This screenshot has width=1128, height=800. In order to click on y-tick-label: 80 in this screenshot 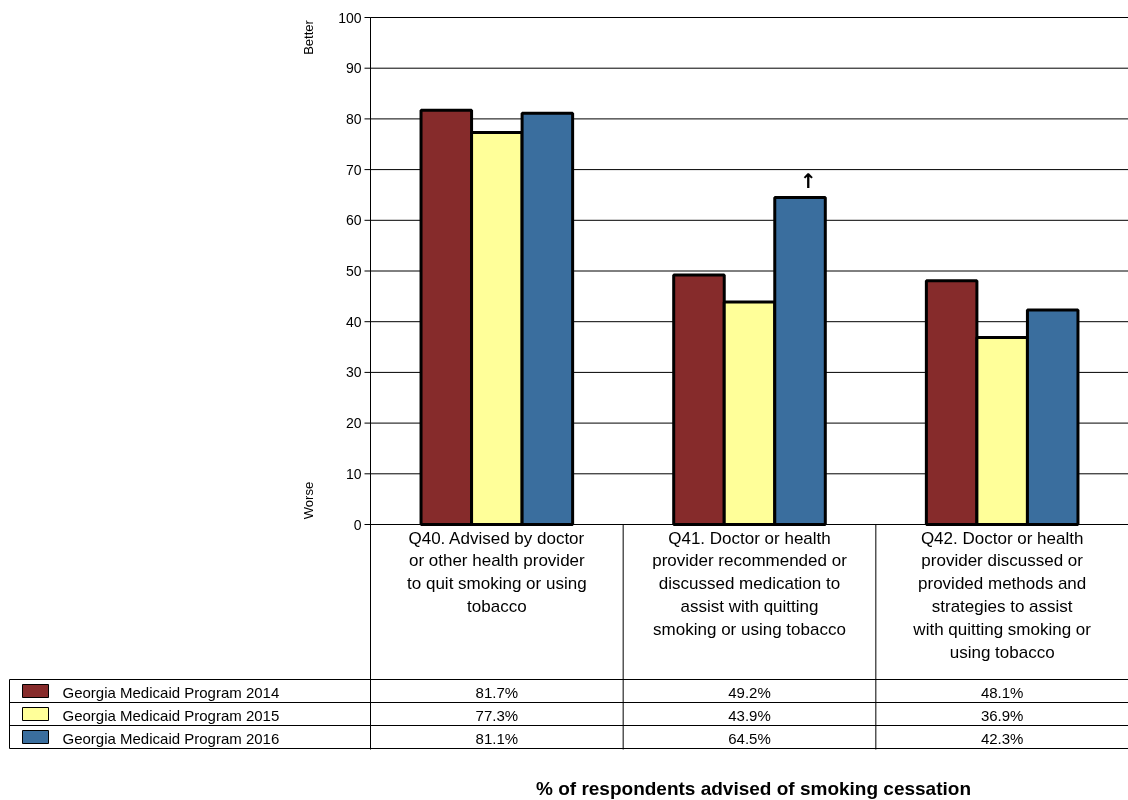, I will do `click(353, 118)`.